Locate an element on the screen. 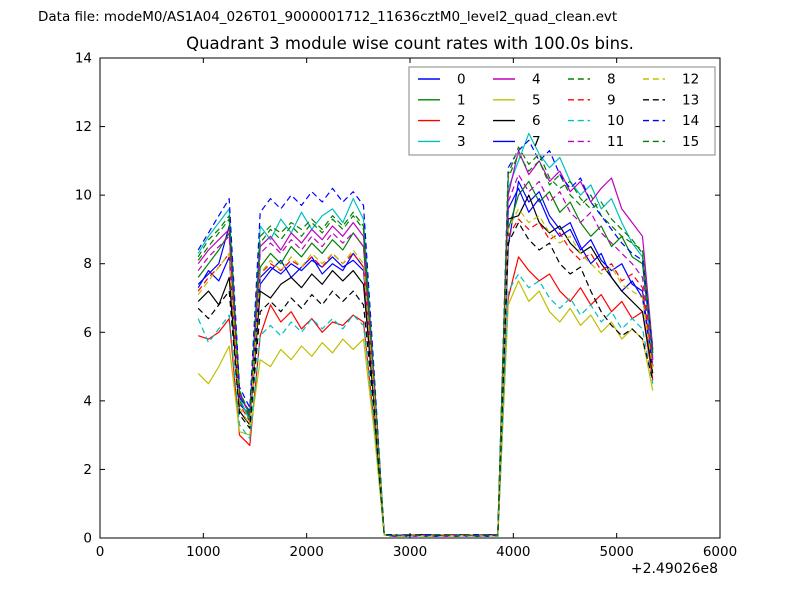 This screenshot has height=600, width=800. y-tick-label: 12 is located at coordinates (83, 127).